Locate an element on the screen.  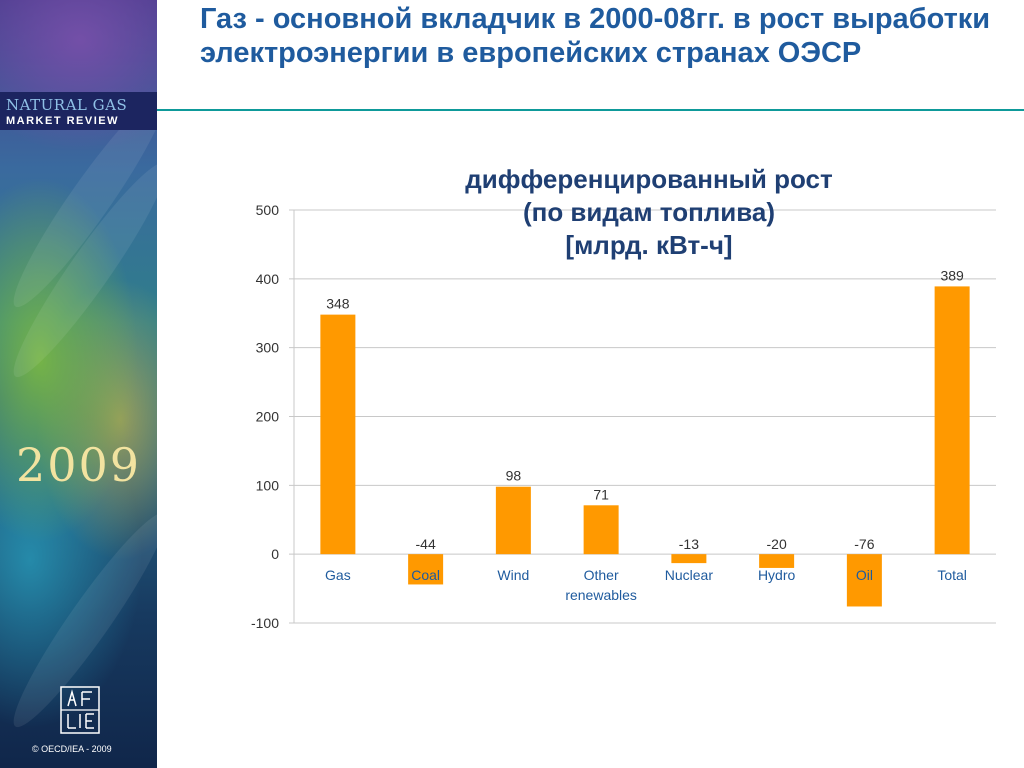
data-label: 389 is located at coordinates (952, 275).